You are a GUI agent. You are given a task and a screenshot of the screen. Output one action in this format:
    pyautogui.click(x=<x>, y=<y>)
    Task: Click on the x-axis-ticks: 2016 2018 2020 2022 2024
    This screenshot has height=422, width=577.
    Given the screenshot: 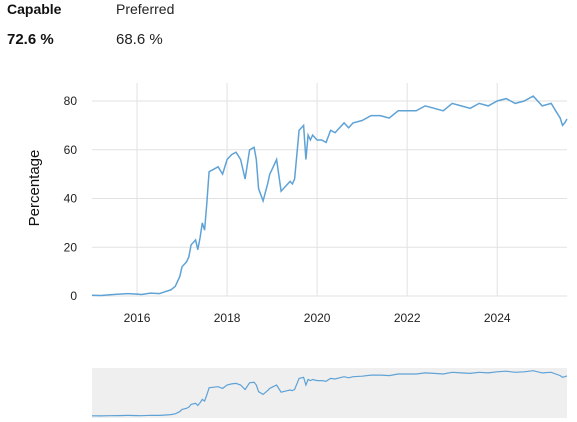 What is the action you would take?
    pyautogui.click(x=317, y=318)
    